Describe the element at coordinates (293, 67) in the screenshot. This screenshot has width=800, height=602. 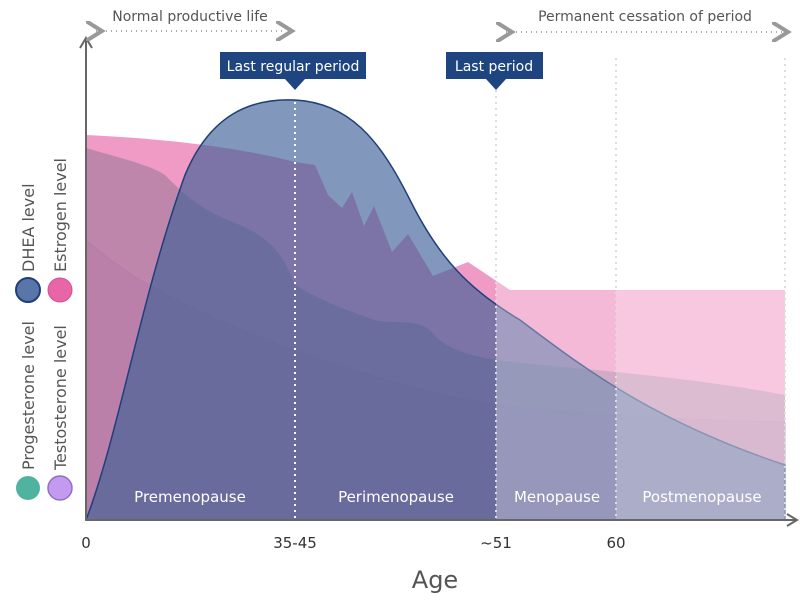
I see `svg-text: Last regular period` at that location.